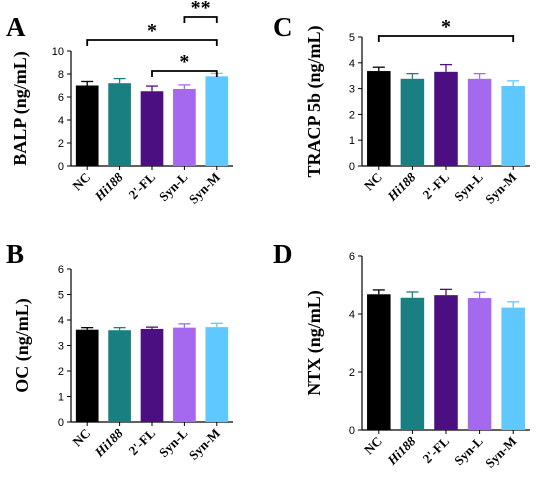  What do you see at coordinates (61, 75) in the screenshot?
I see `y-tick-label: 8` at bounding box center [61, 75].